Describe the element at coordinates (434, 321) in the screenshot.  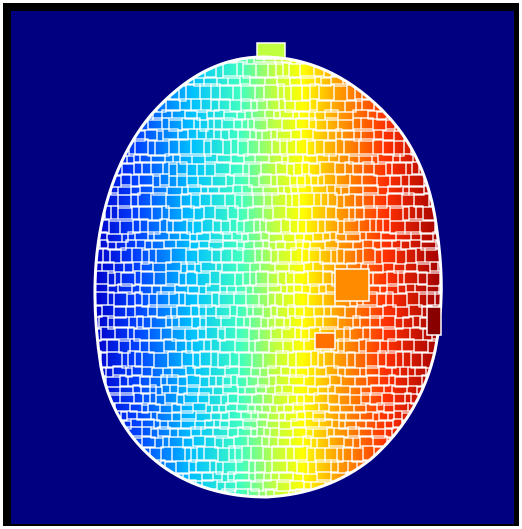
I see `dark-red-patch` at that location.